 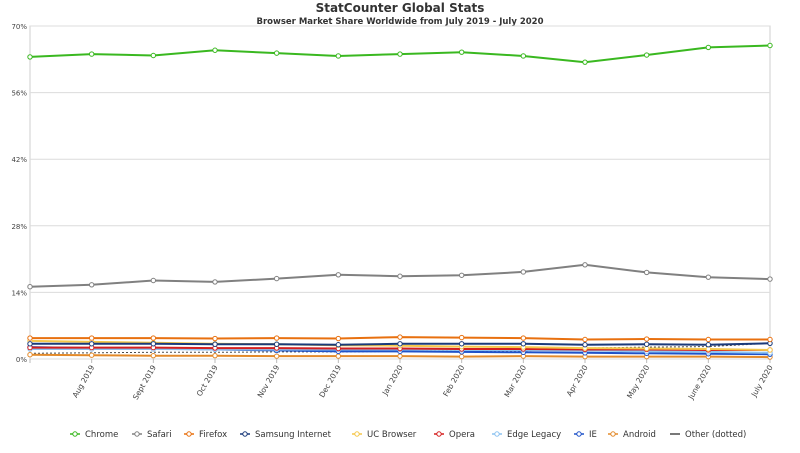 I want to click on legend-item: UC Browser, so click(x=384, y=435).